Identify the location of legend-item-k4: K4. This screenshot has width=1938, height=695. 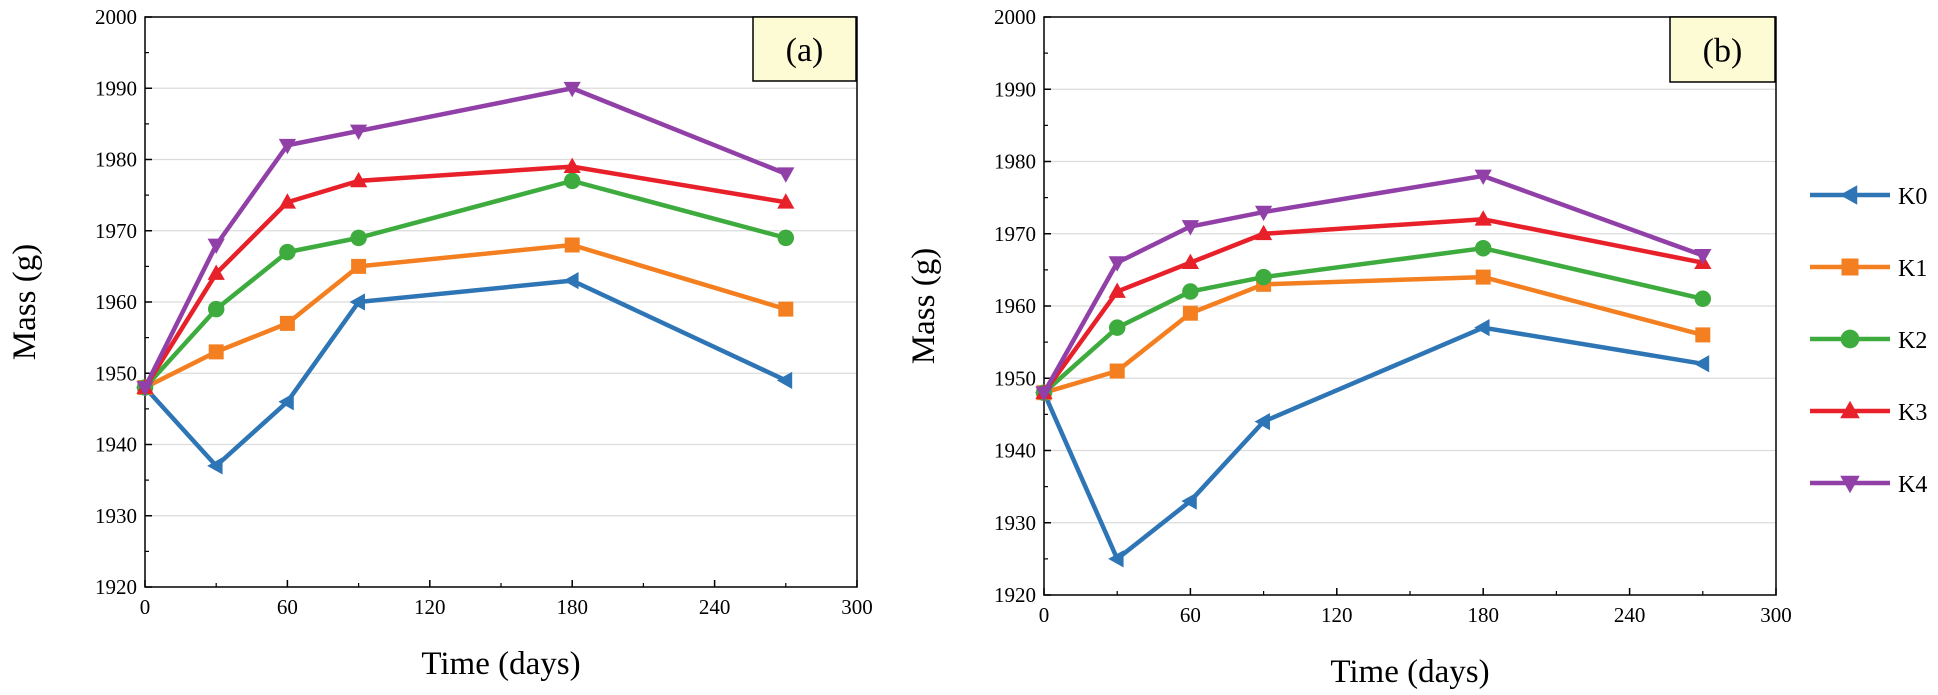
(1868, 485).